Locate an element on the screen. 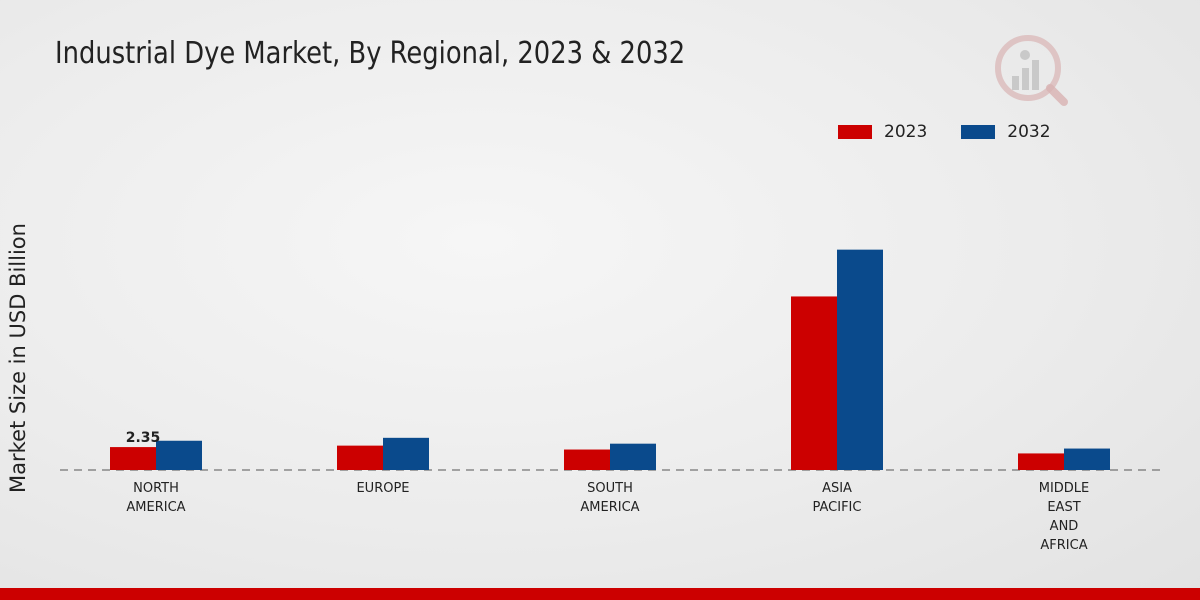 The image size is (1200, 600). x-tick-label-2: SOUTH AMERICA is located at coordinates (609, 498).